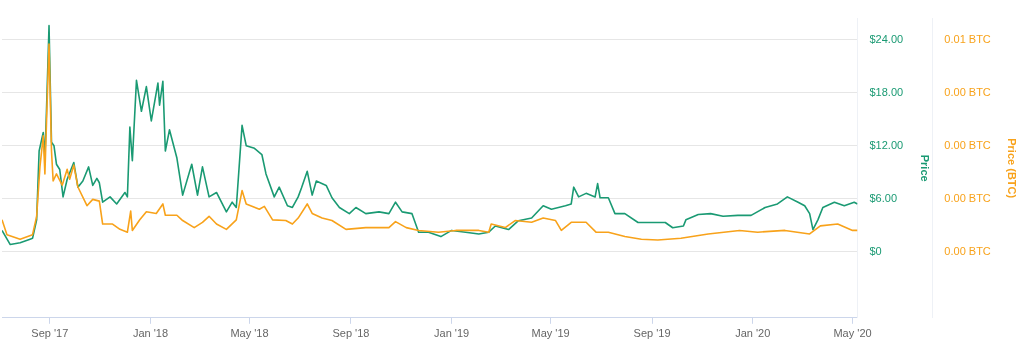  What do you see at coordinates (875, 250) in the screenshot?
I see `y-tick-label: $0` at bounding box center [875, 250].